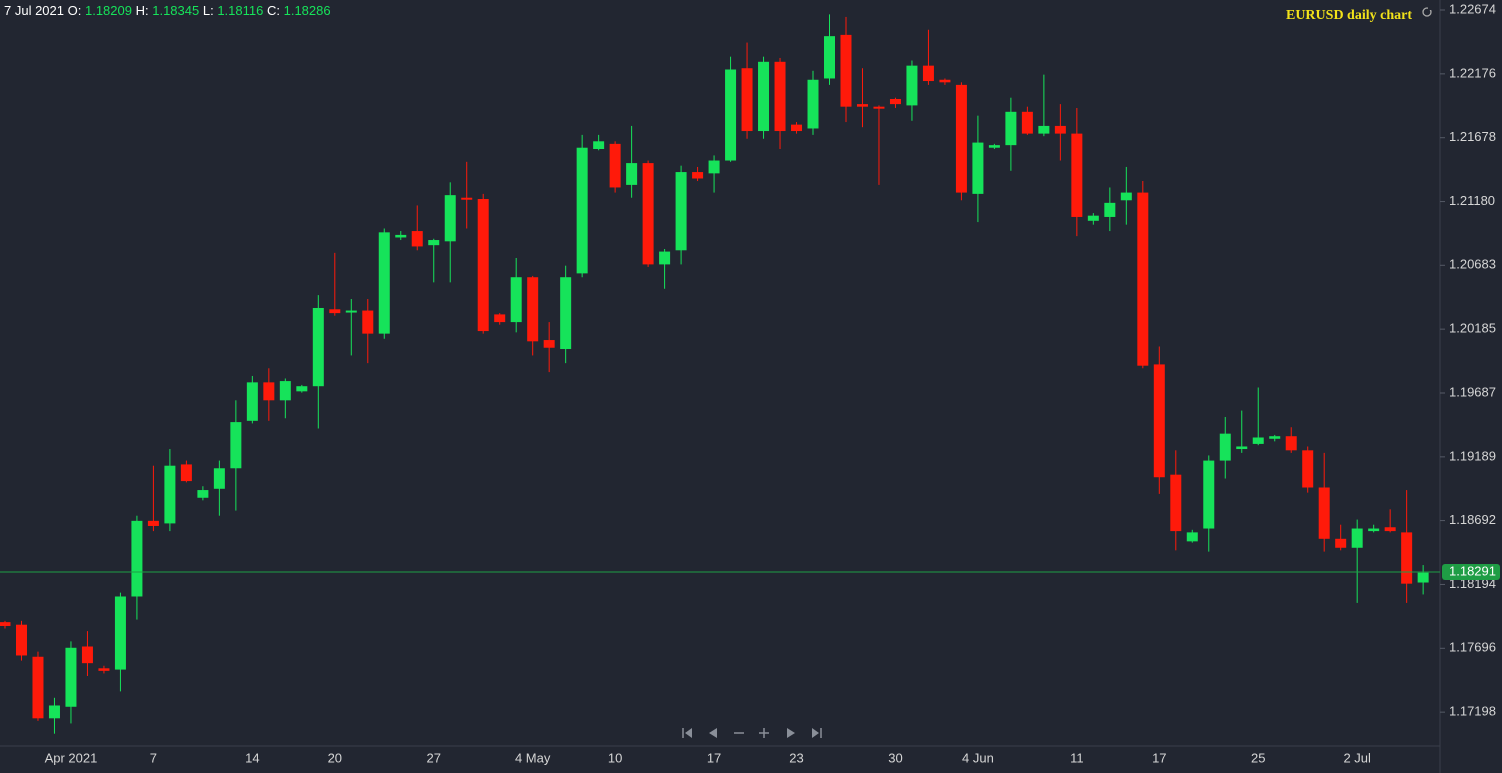 This screenshot has width=1502, height=773. What do you see at coordinates (895, 757) in the screenshot?
I see `x-tick-label: 30` at bounding box center [895, 757].